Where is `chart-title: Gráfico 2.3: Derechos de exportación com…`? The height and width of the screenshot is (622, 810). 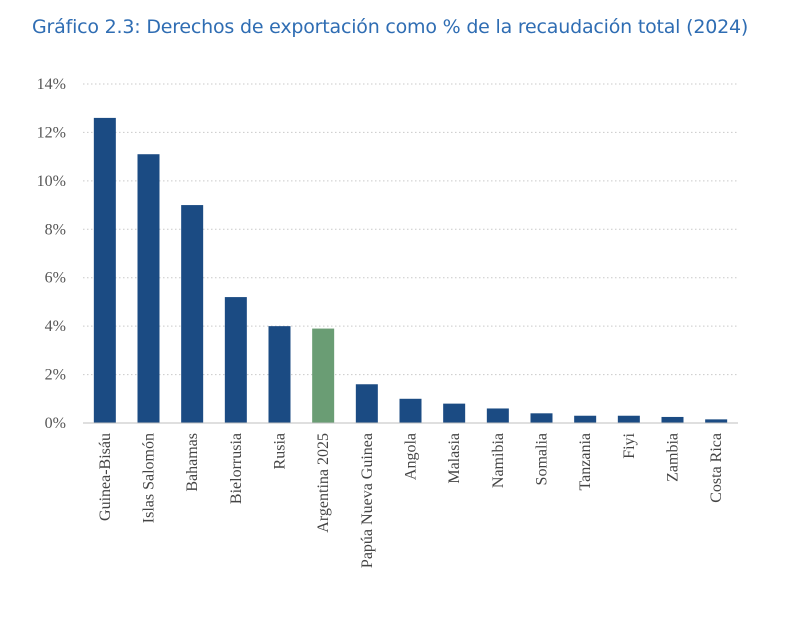
chart-title: Gráfico 2.3: Derechos de exportación com… is located at coordinates (390, 27).